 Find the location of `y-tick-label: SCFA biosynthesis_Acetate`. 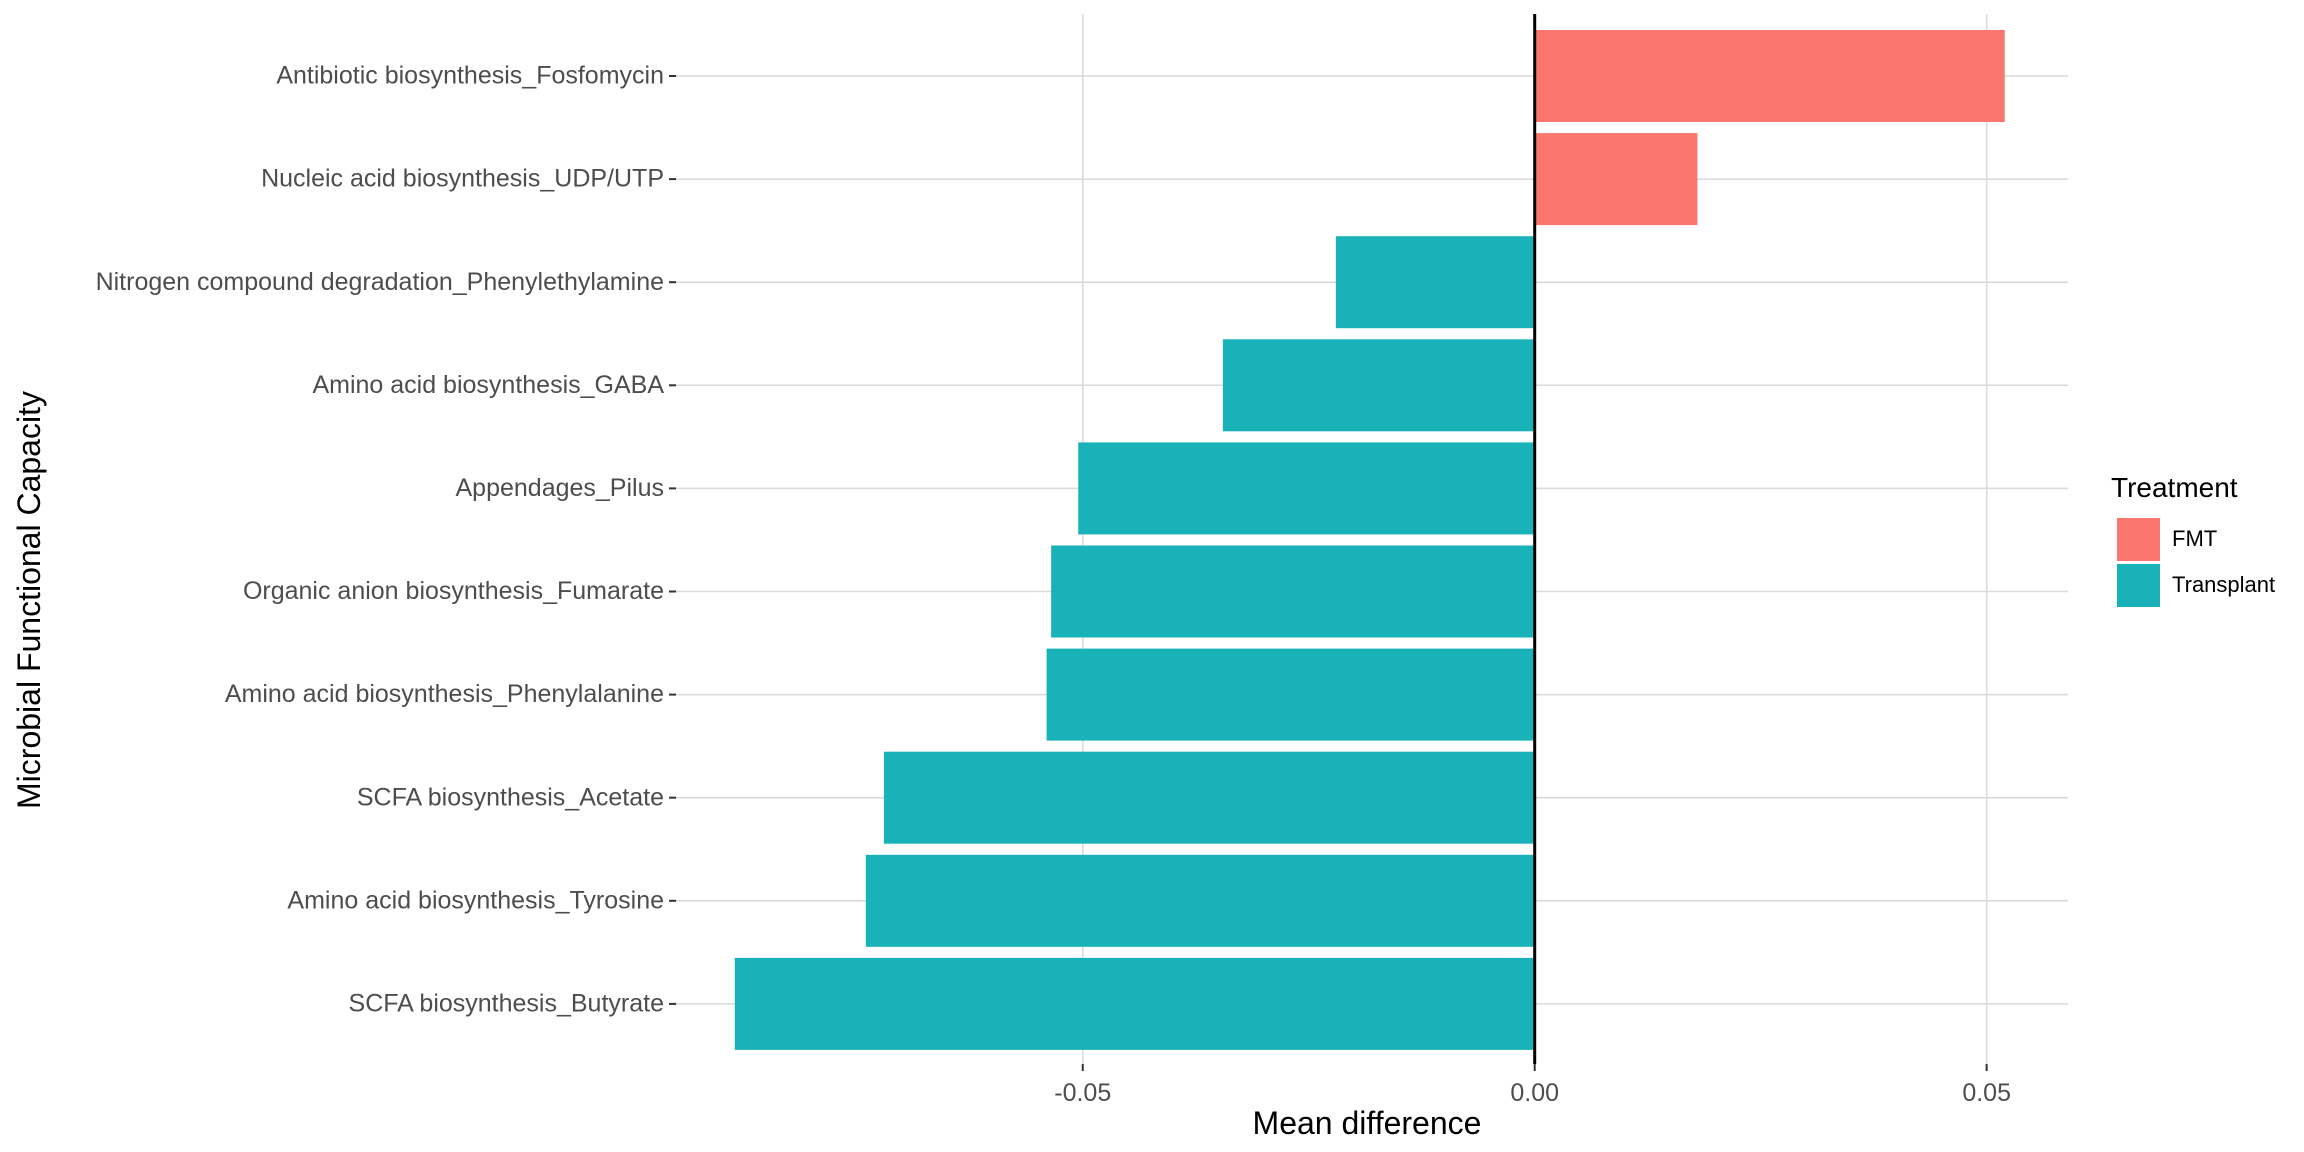

y-tick-label: SCFA biosynthesis_Acetate is located at coordinates (510, 797).